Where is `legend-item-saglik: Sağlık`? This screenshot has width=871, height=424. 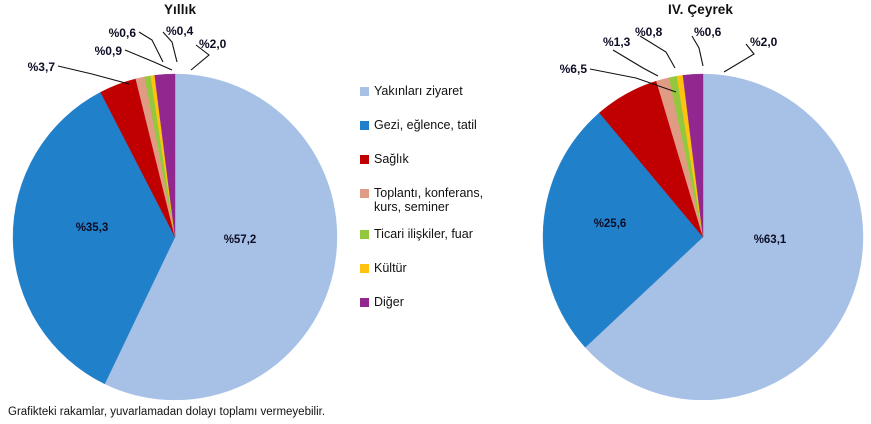 legend-item-saglik: Sağlık is located at coordinates (446, 159).